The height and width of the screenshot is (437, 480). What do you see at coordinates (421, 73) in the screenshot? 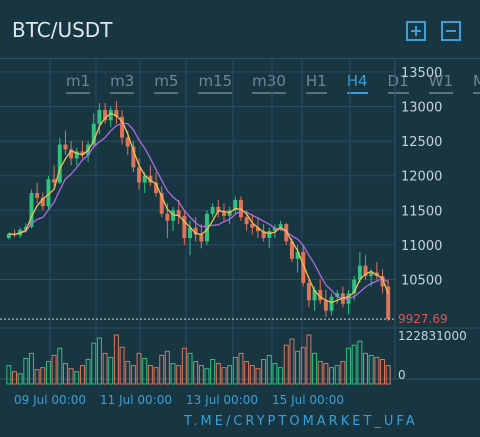
I see `y-tick-label: 13500` at bounding box center [421, 73].